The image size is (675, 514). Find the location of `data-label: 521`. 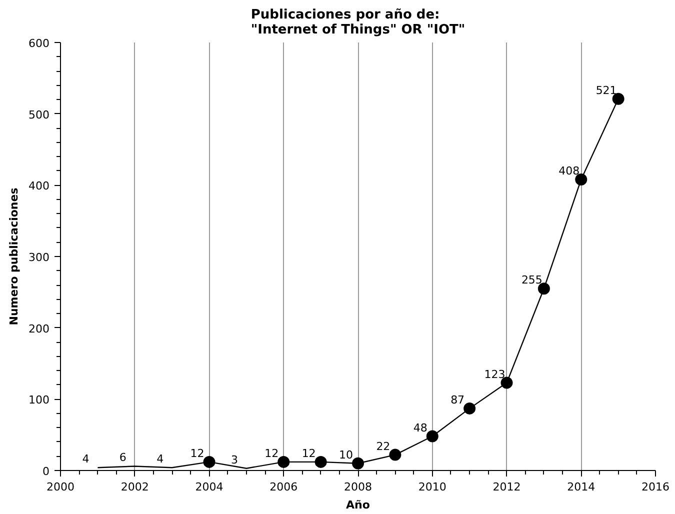

data-label: 521 is located at coordinates (606, 90).